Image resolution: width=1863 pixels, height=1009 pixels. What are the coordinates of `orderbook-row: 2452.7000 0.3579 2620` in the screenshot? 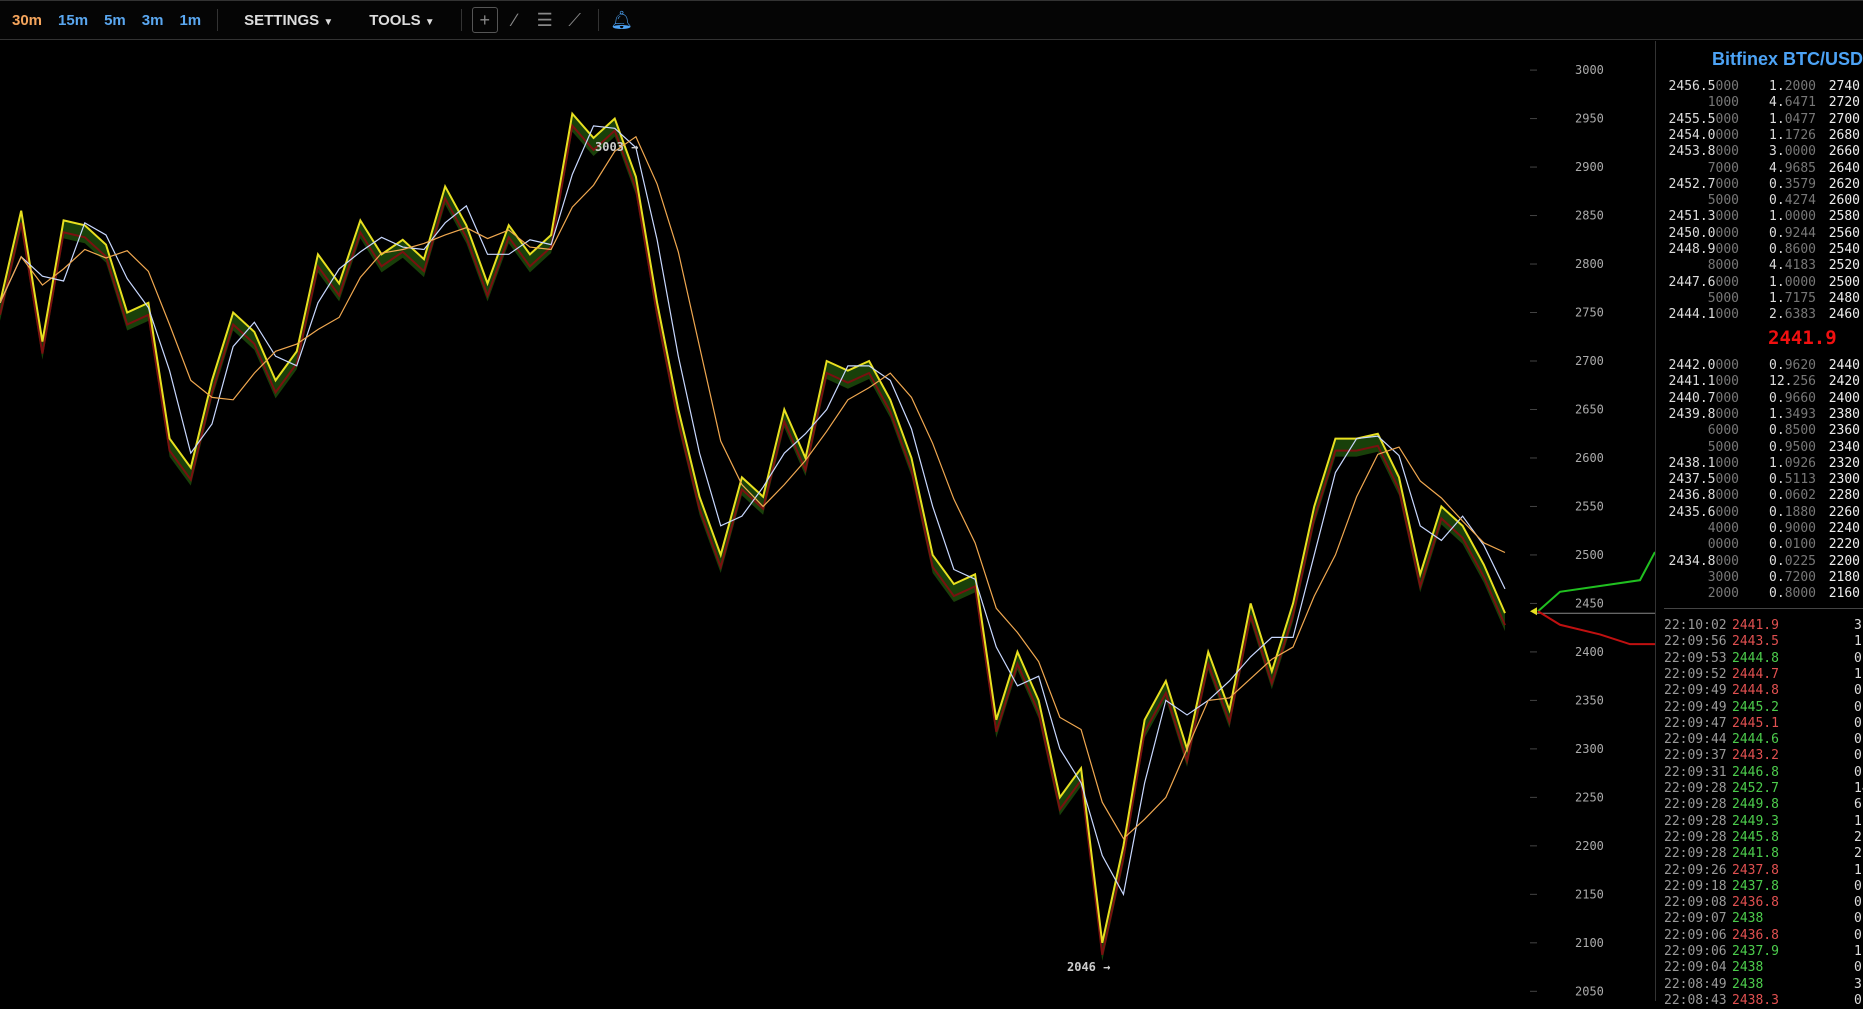 It's located at (1763, 185).